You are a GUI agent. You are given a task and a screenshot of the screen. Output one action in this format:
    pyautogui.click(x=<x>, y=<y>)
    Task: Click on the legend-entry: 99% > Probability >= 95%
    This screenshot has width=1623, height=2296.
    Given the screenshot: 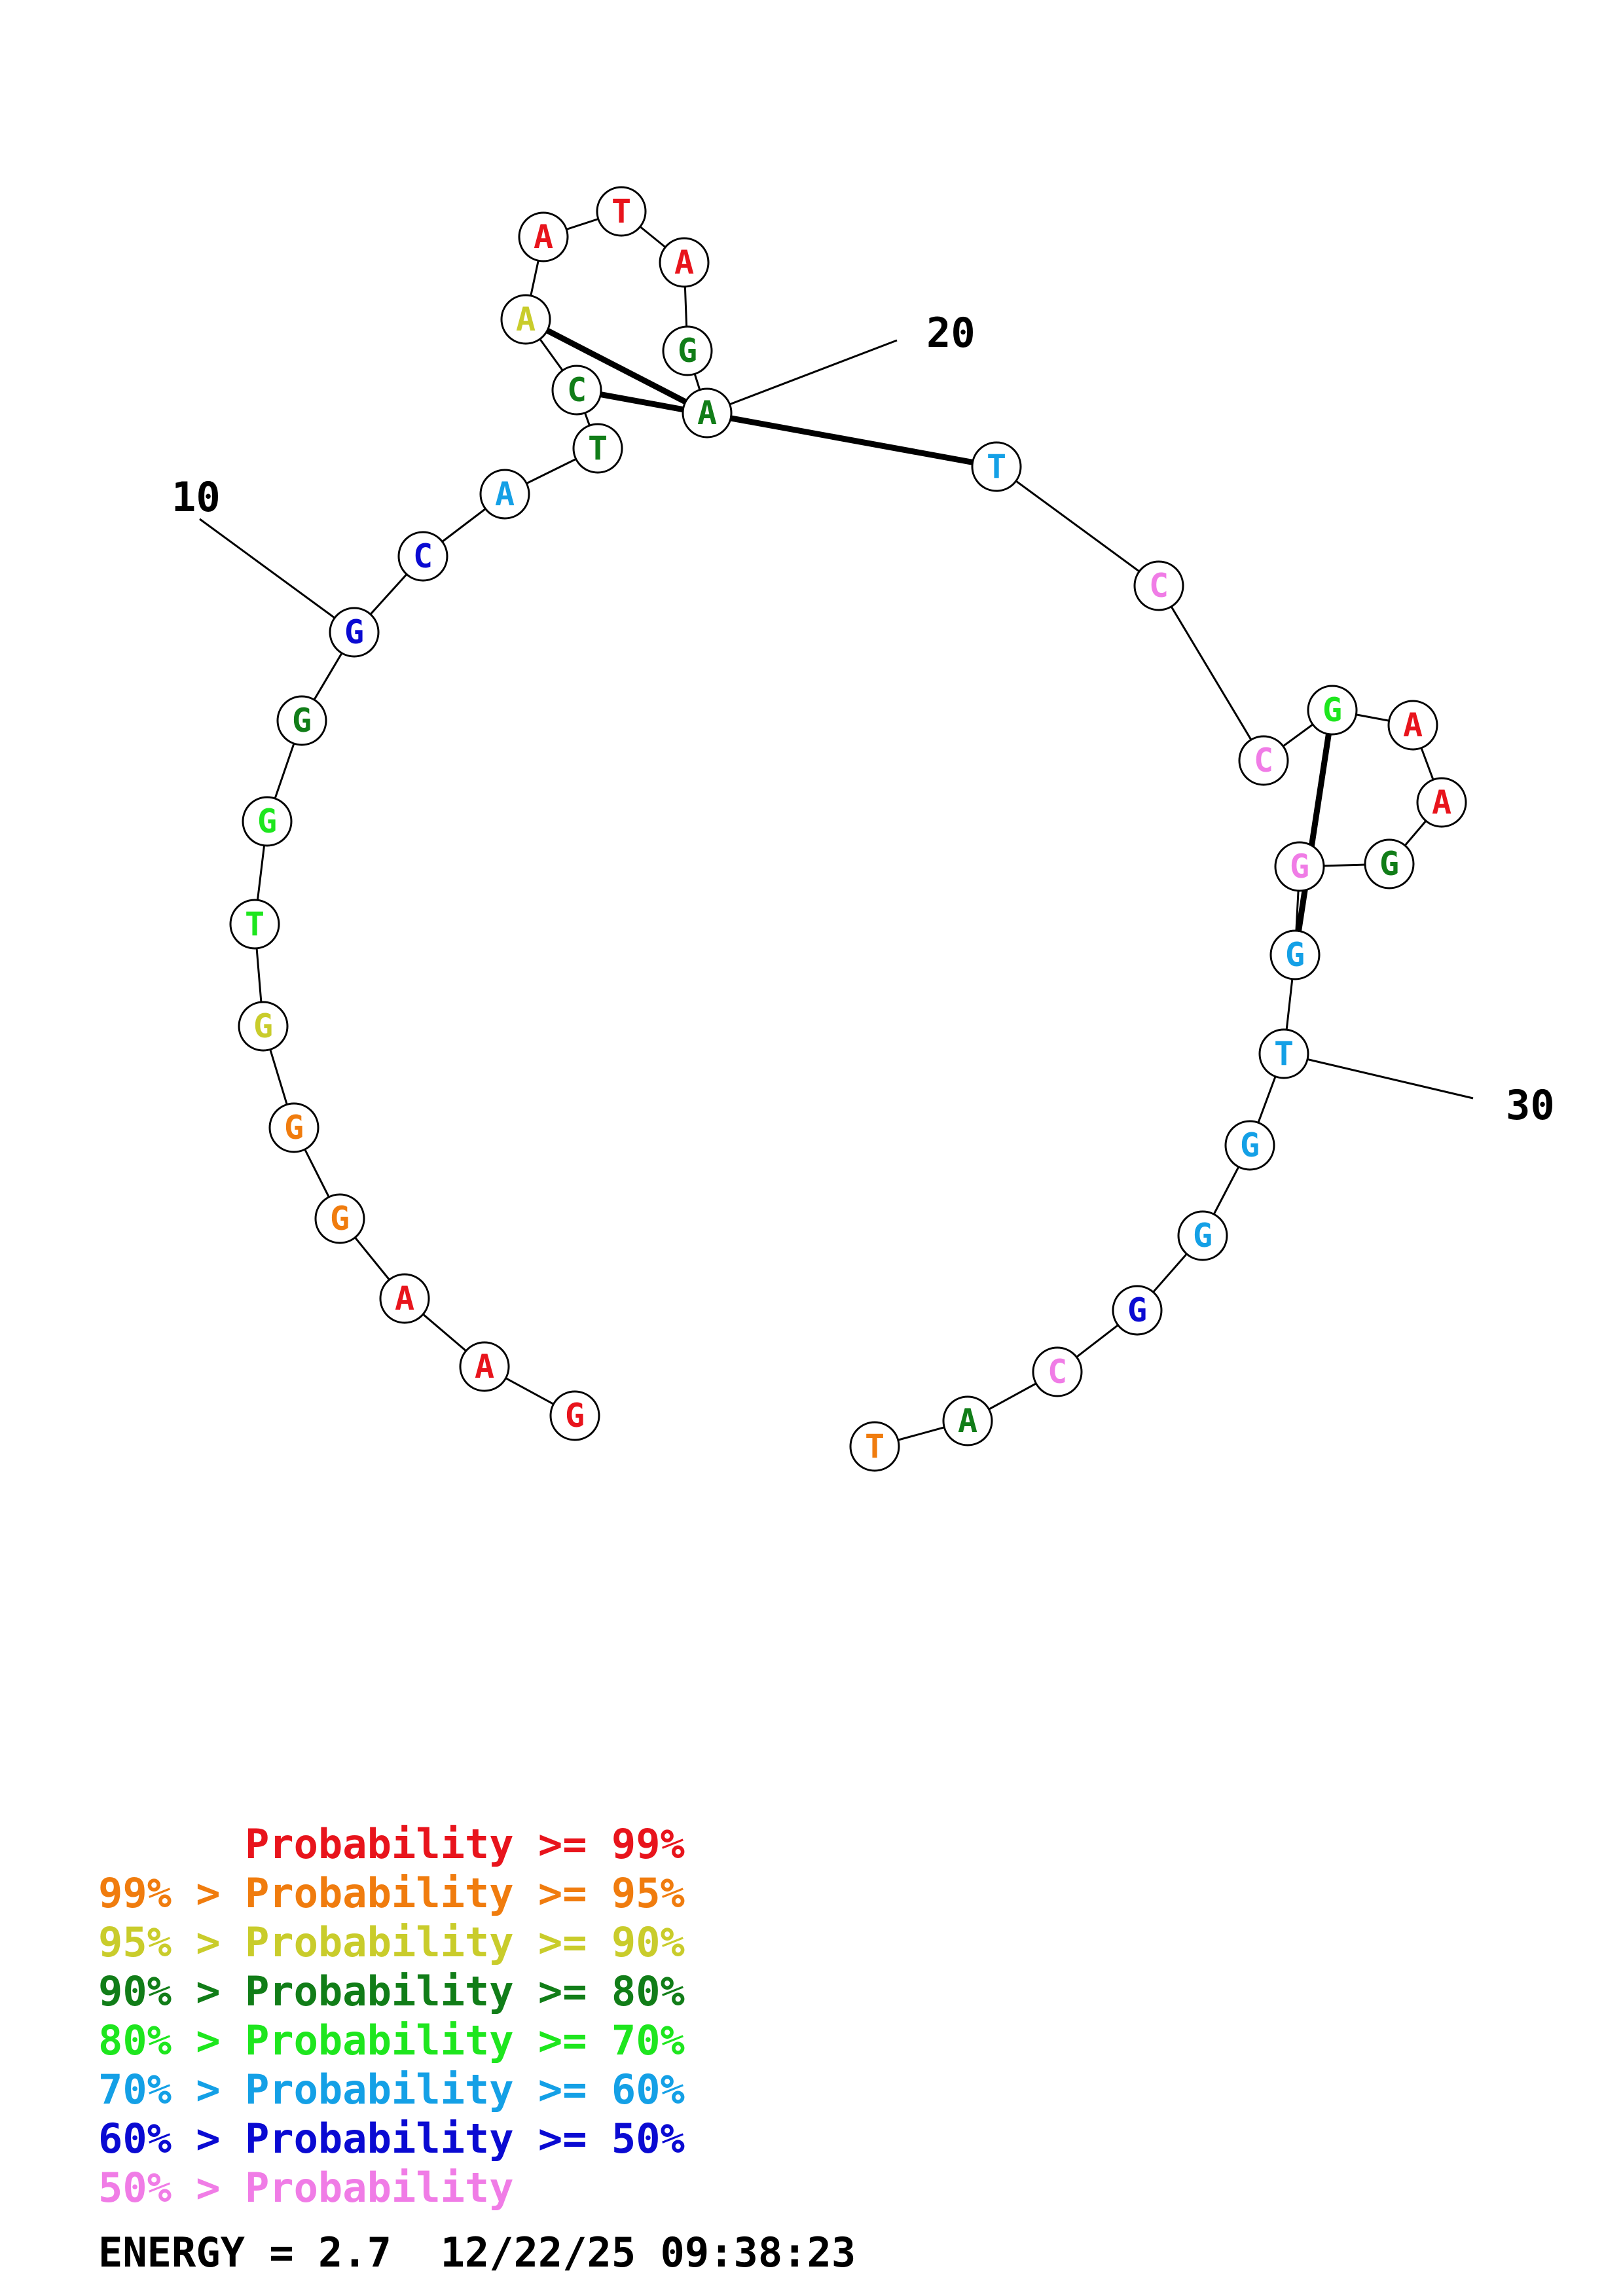 What is the action you would take?
    pyautogui.click(x=391, y=1894)
    